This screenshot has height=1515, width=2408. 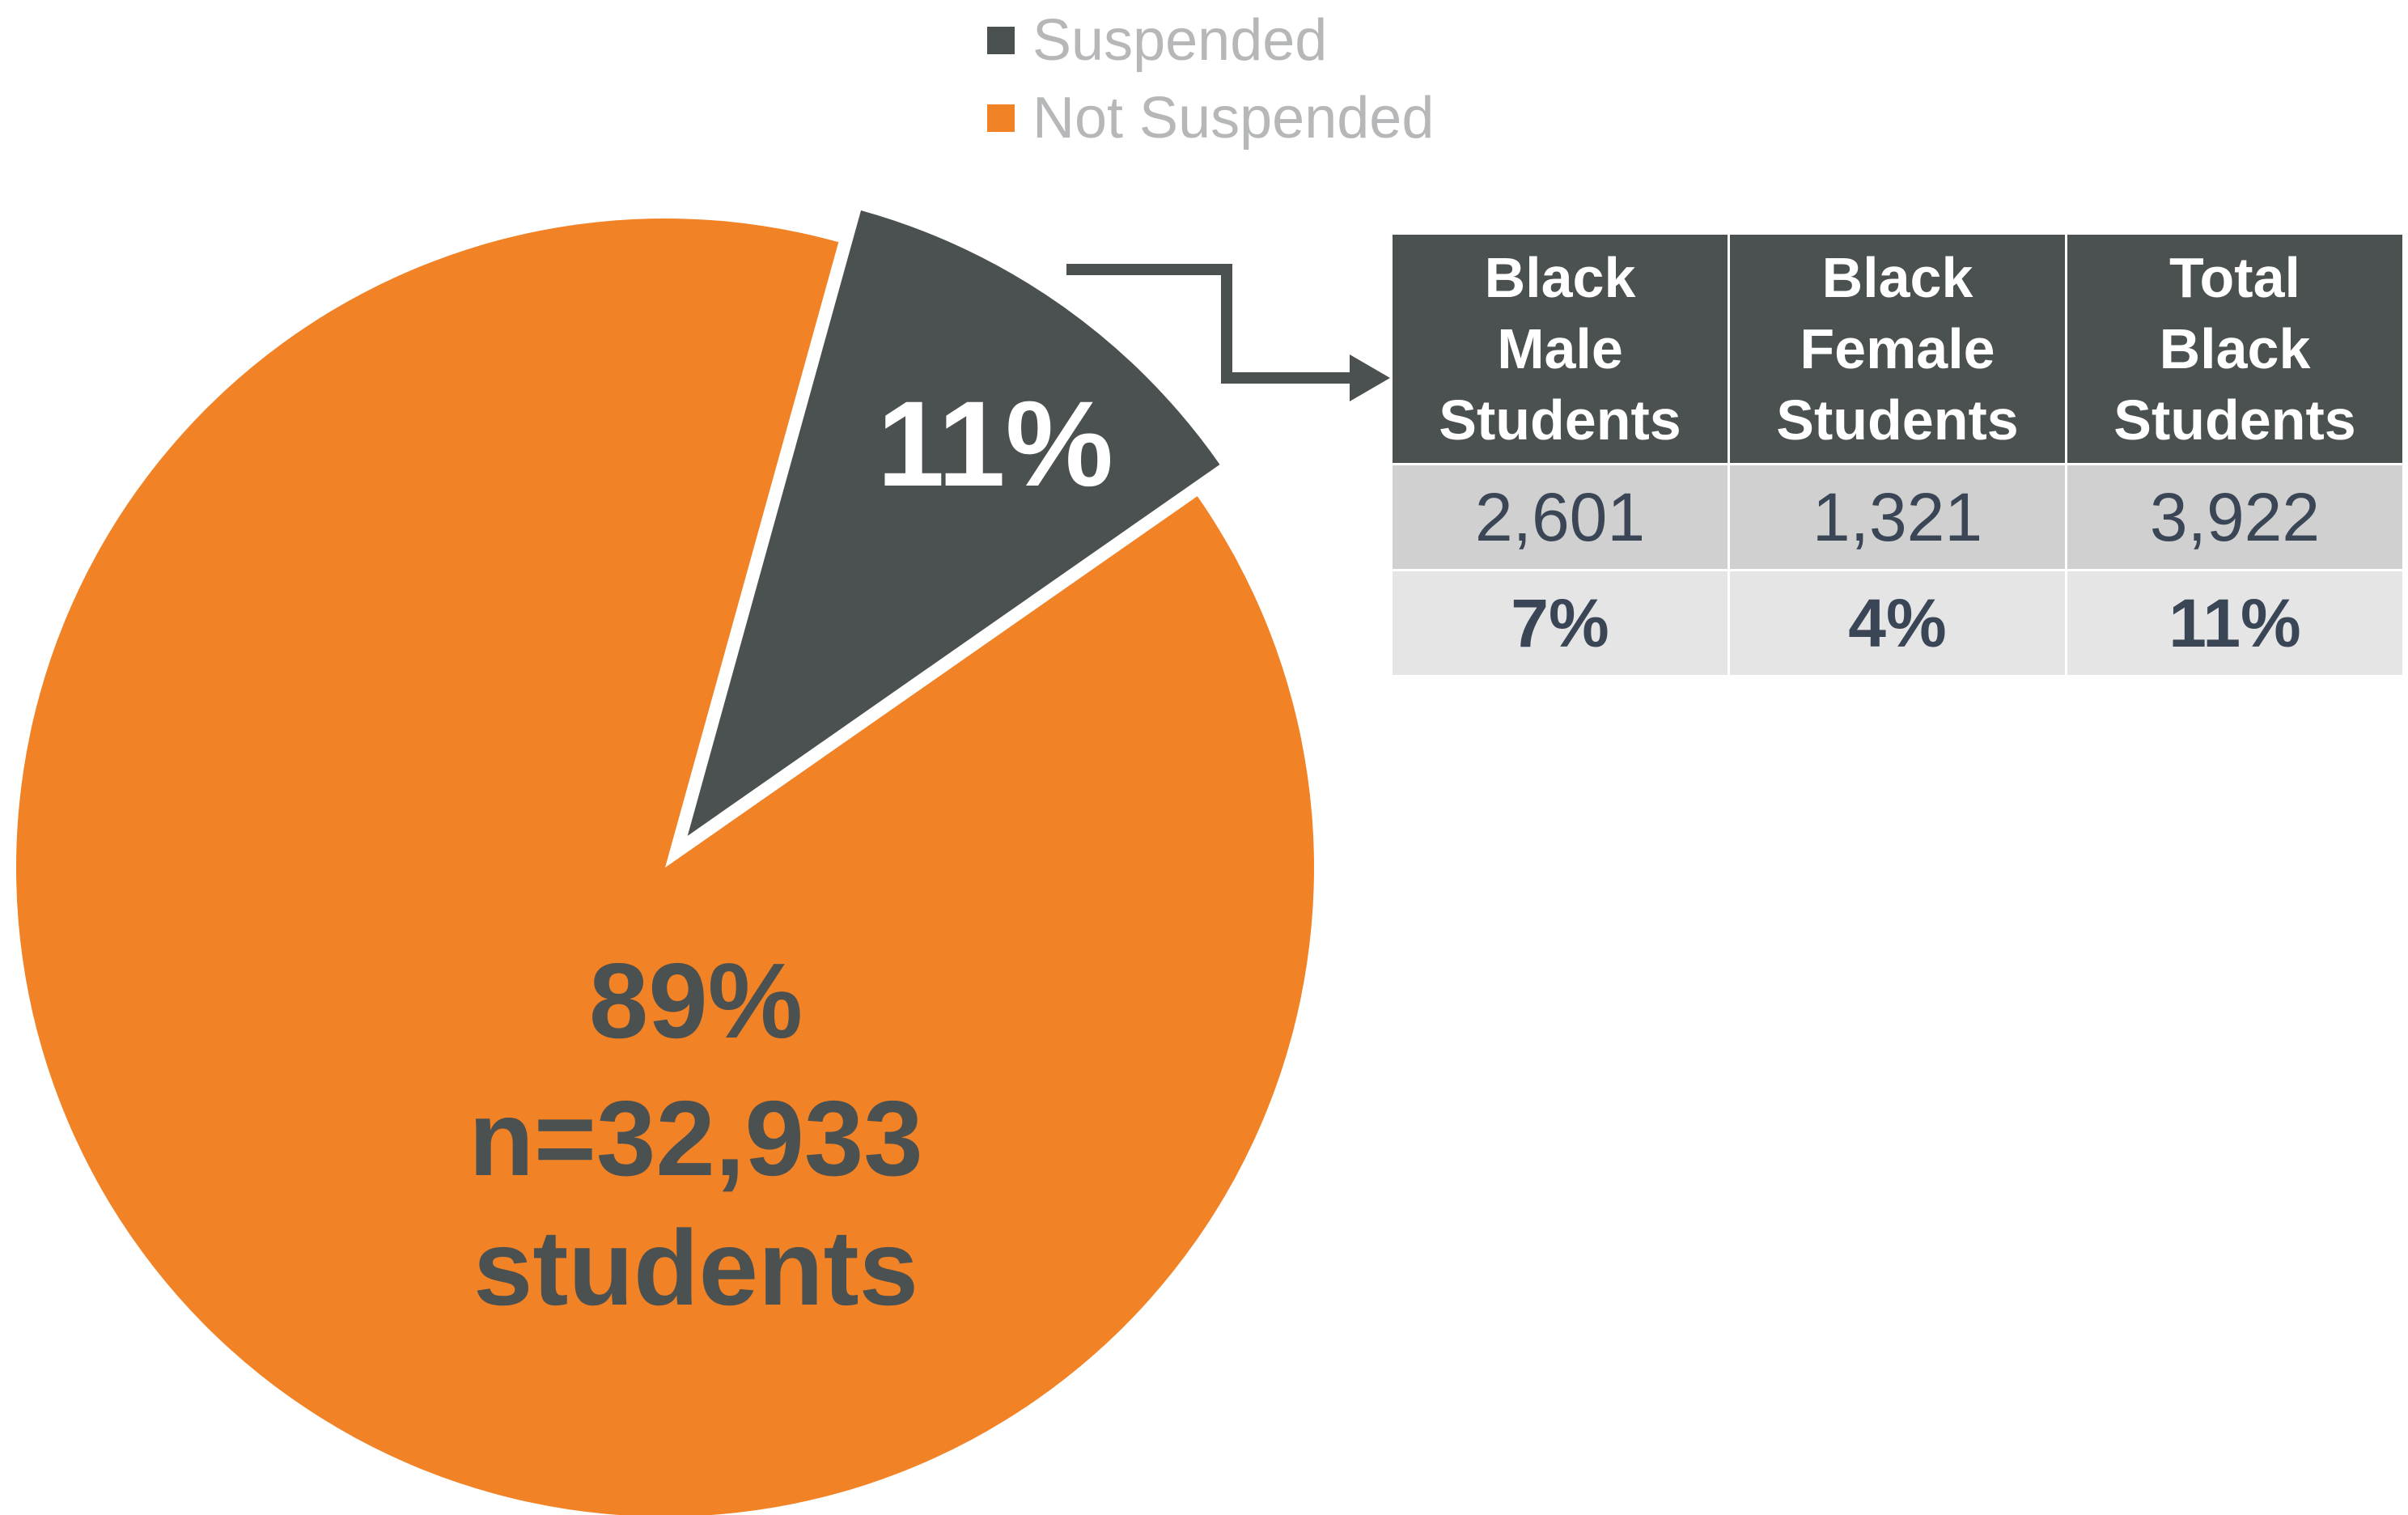 I want to click on slice-label-not-suspended-unit: students, so click(x=695, y=1267).